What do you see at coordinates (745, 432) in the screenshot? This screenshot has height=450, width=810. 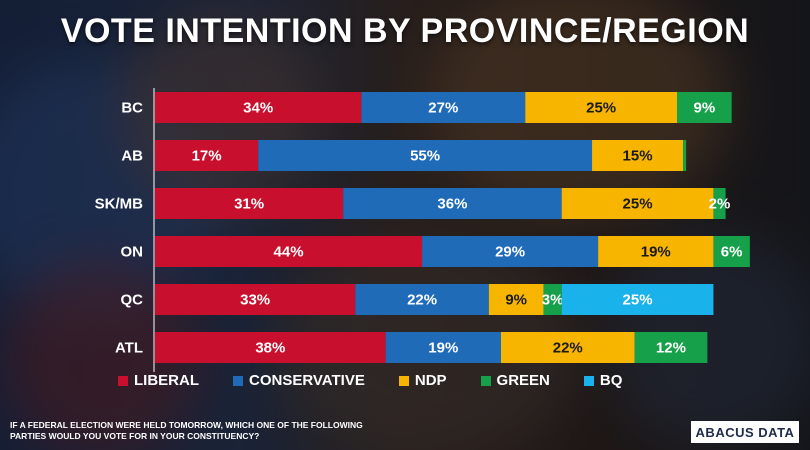 I see `abacus-data-logo: ABACUS DATA` at bounding box center [745, 432].